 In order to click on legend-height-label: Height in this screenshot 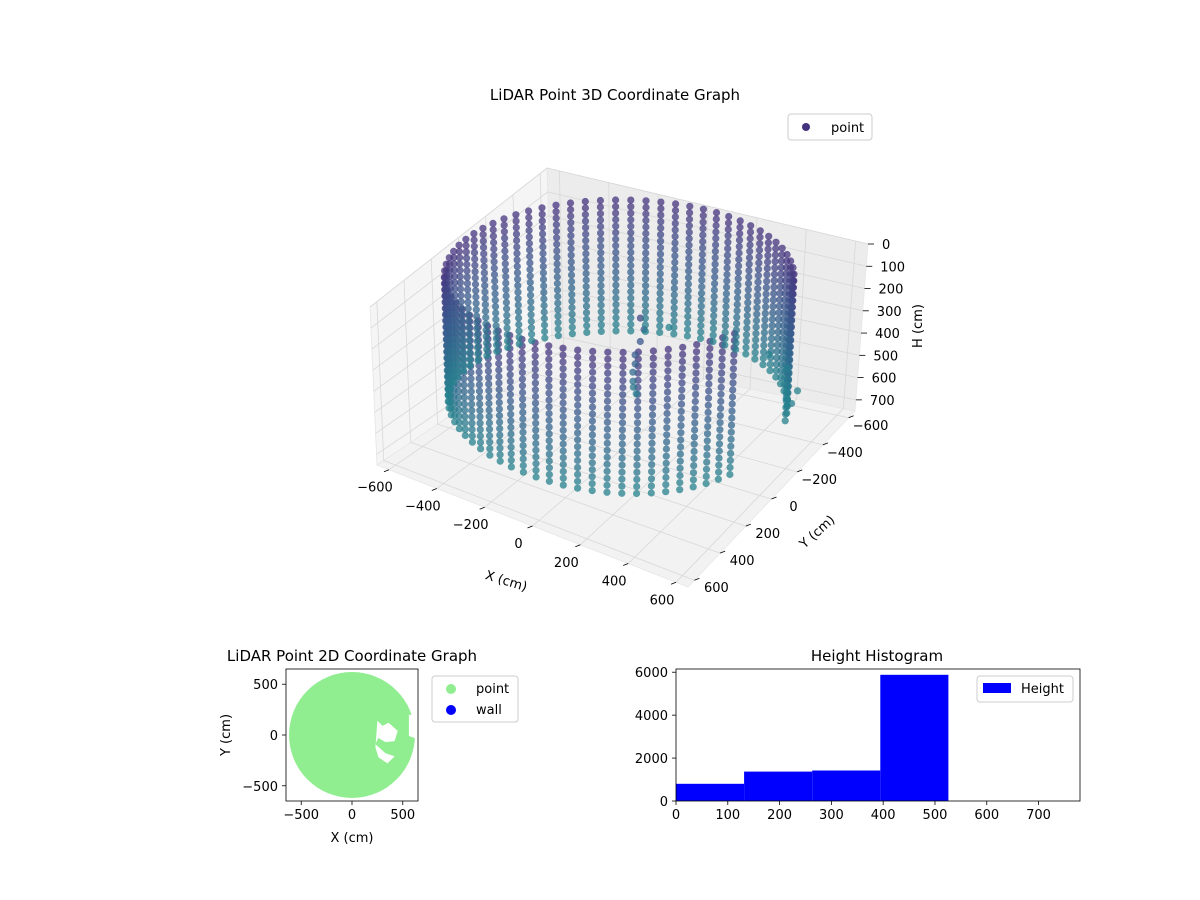, I will do `click(1042, 689)`.